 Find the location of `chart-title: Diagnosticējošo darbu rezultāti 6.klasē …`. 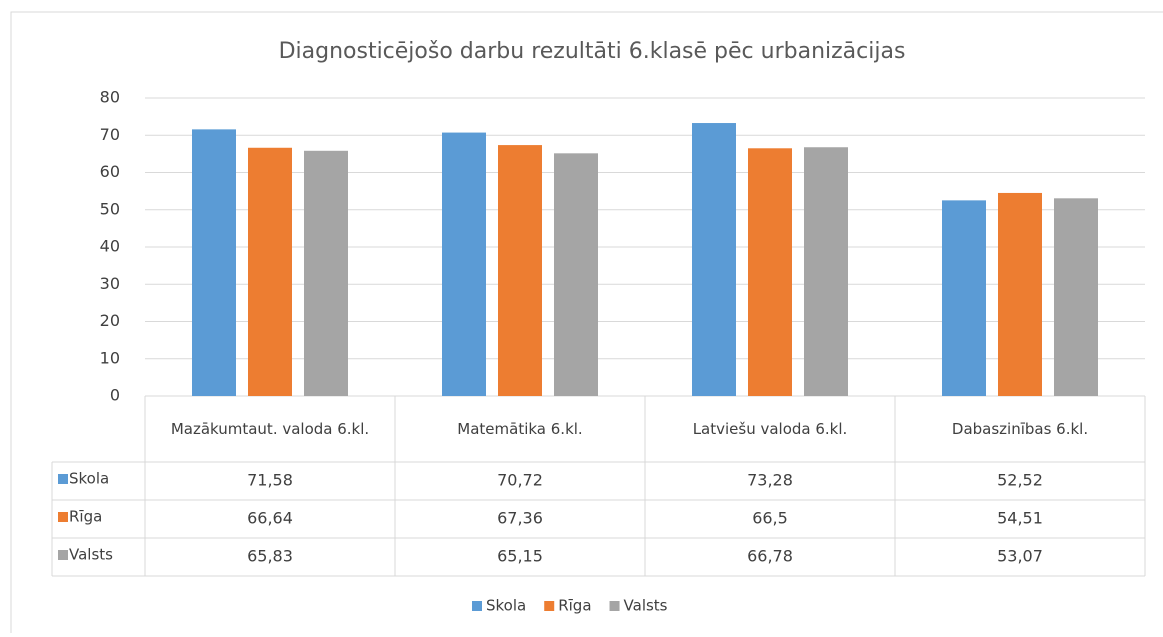

chart-title: Diagnosticējošo darbu rezultāti 6.klasē … is located at coordinates (592, 51).